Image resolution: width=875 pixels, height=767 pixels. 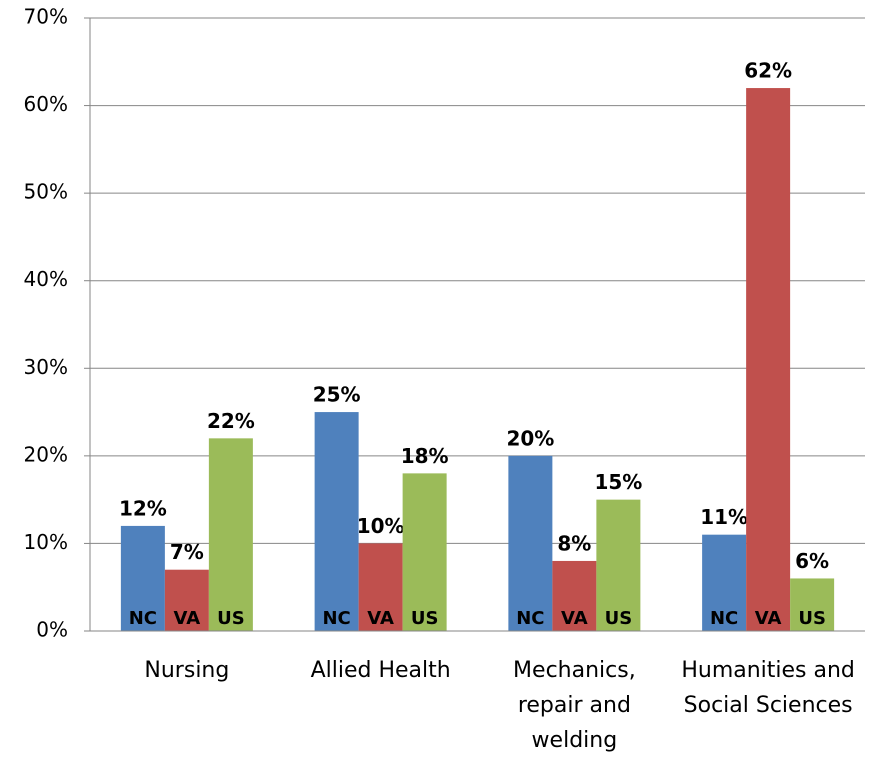 What do you see at coordinates (46, 542) in the screenshot?
I see `y-tick-label: 10%` at bounding box center [46, 542].